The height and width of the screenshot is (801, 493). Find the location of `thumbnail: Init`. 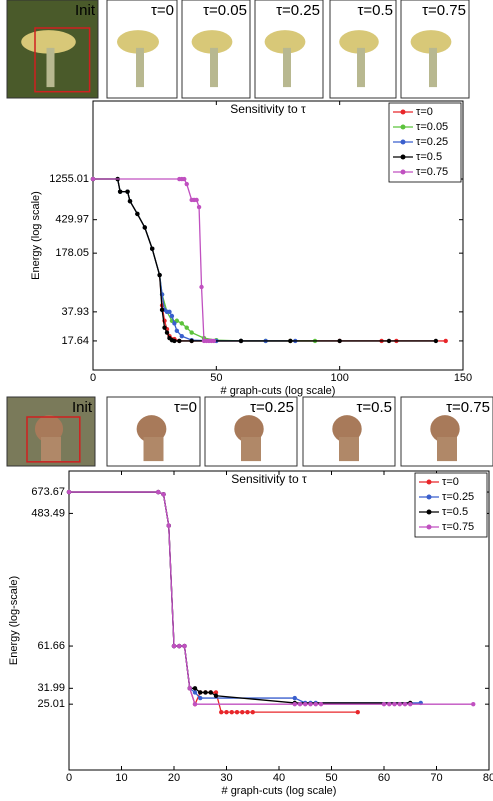

thumbnail: Init is located at coordinates (51, 431).